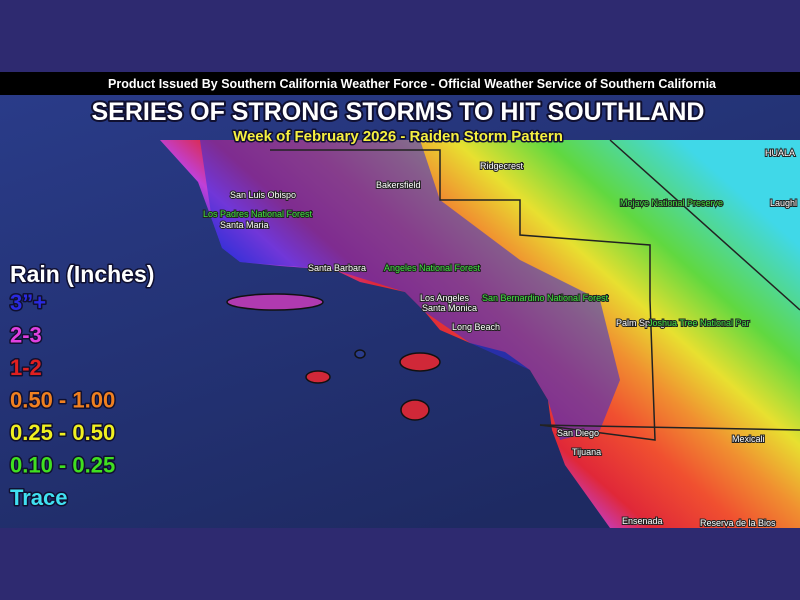  What do you see at coordinates (476, 327) in the screenshot?
I see `place-label: Long Beach` at bounding box center [476, 327].